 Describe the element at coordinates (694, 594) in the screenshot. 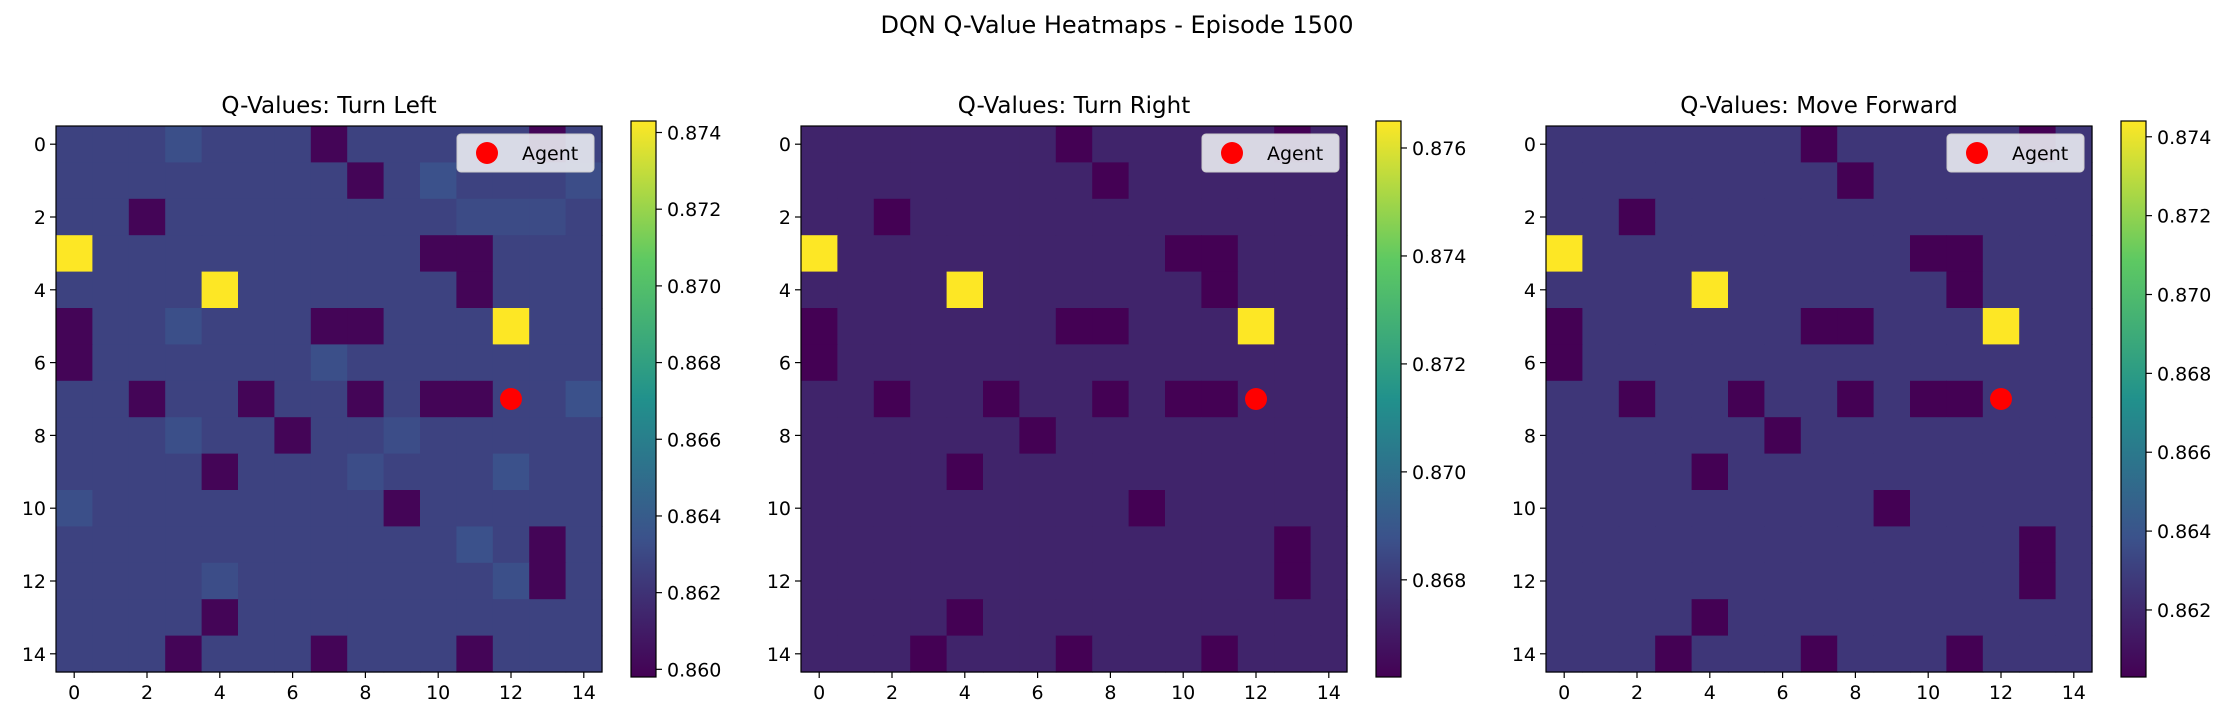

I see `colorbar-tick-label: 0.862` at that location.